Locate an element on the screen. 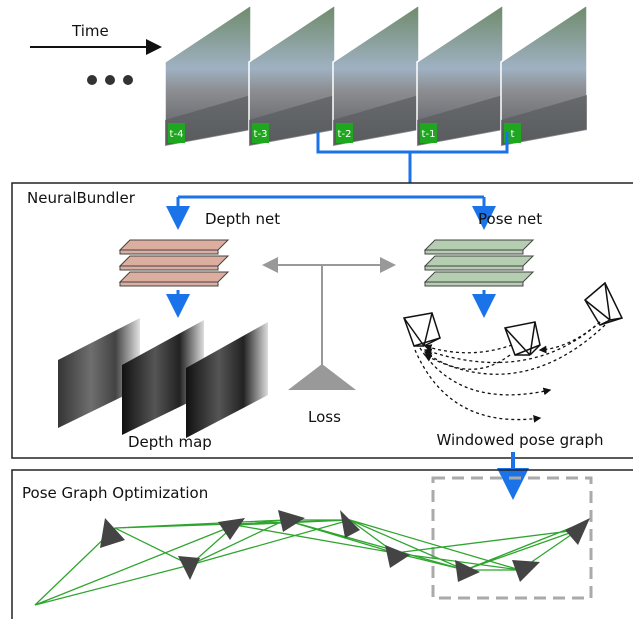  frame-label: t is located at coordinates (513, 134).